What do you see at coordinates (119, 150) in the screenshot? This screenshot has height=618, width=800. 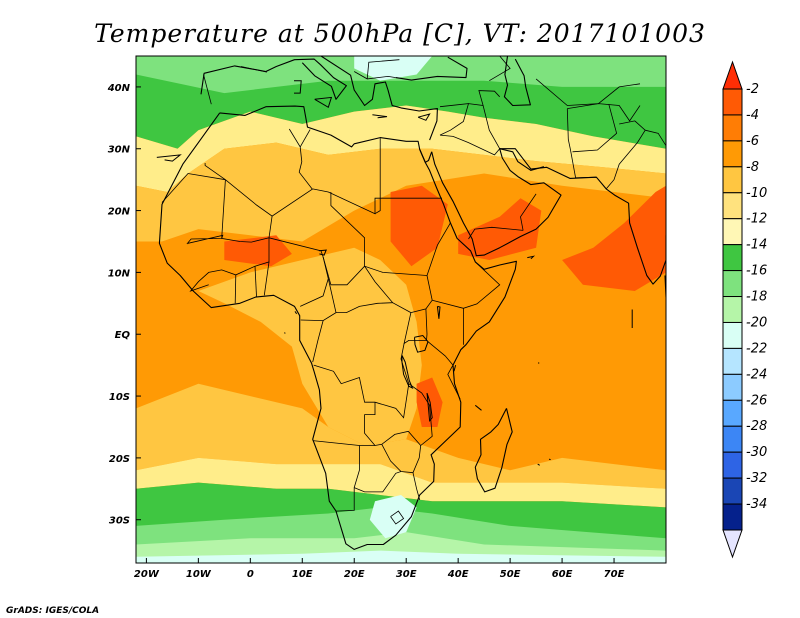 I see `y-tick-label: 30N` at bounding box center [119, 150].